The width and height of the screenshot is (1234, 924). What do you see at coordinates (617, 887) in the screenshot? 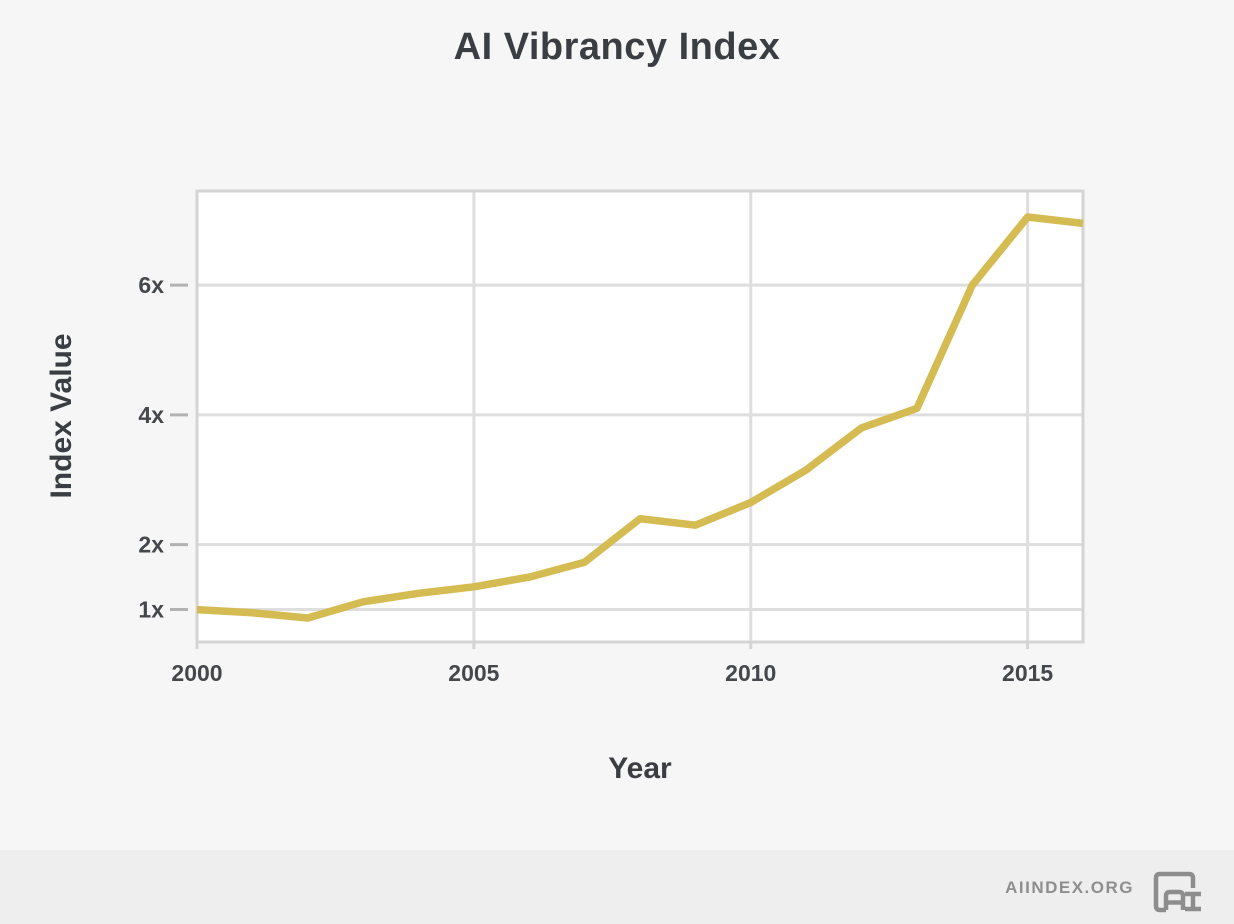
I see `footer-bar: AIINDEX.ORG` at bounding box center [617, 887].